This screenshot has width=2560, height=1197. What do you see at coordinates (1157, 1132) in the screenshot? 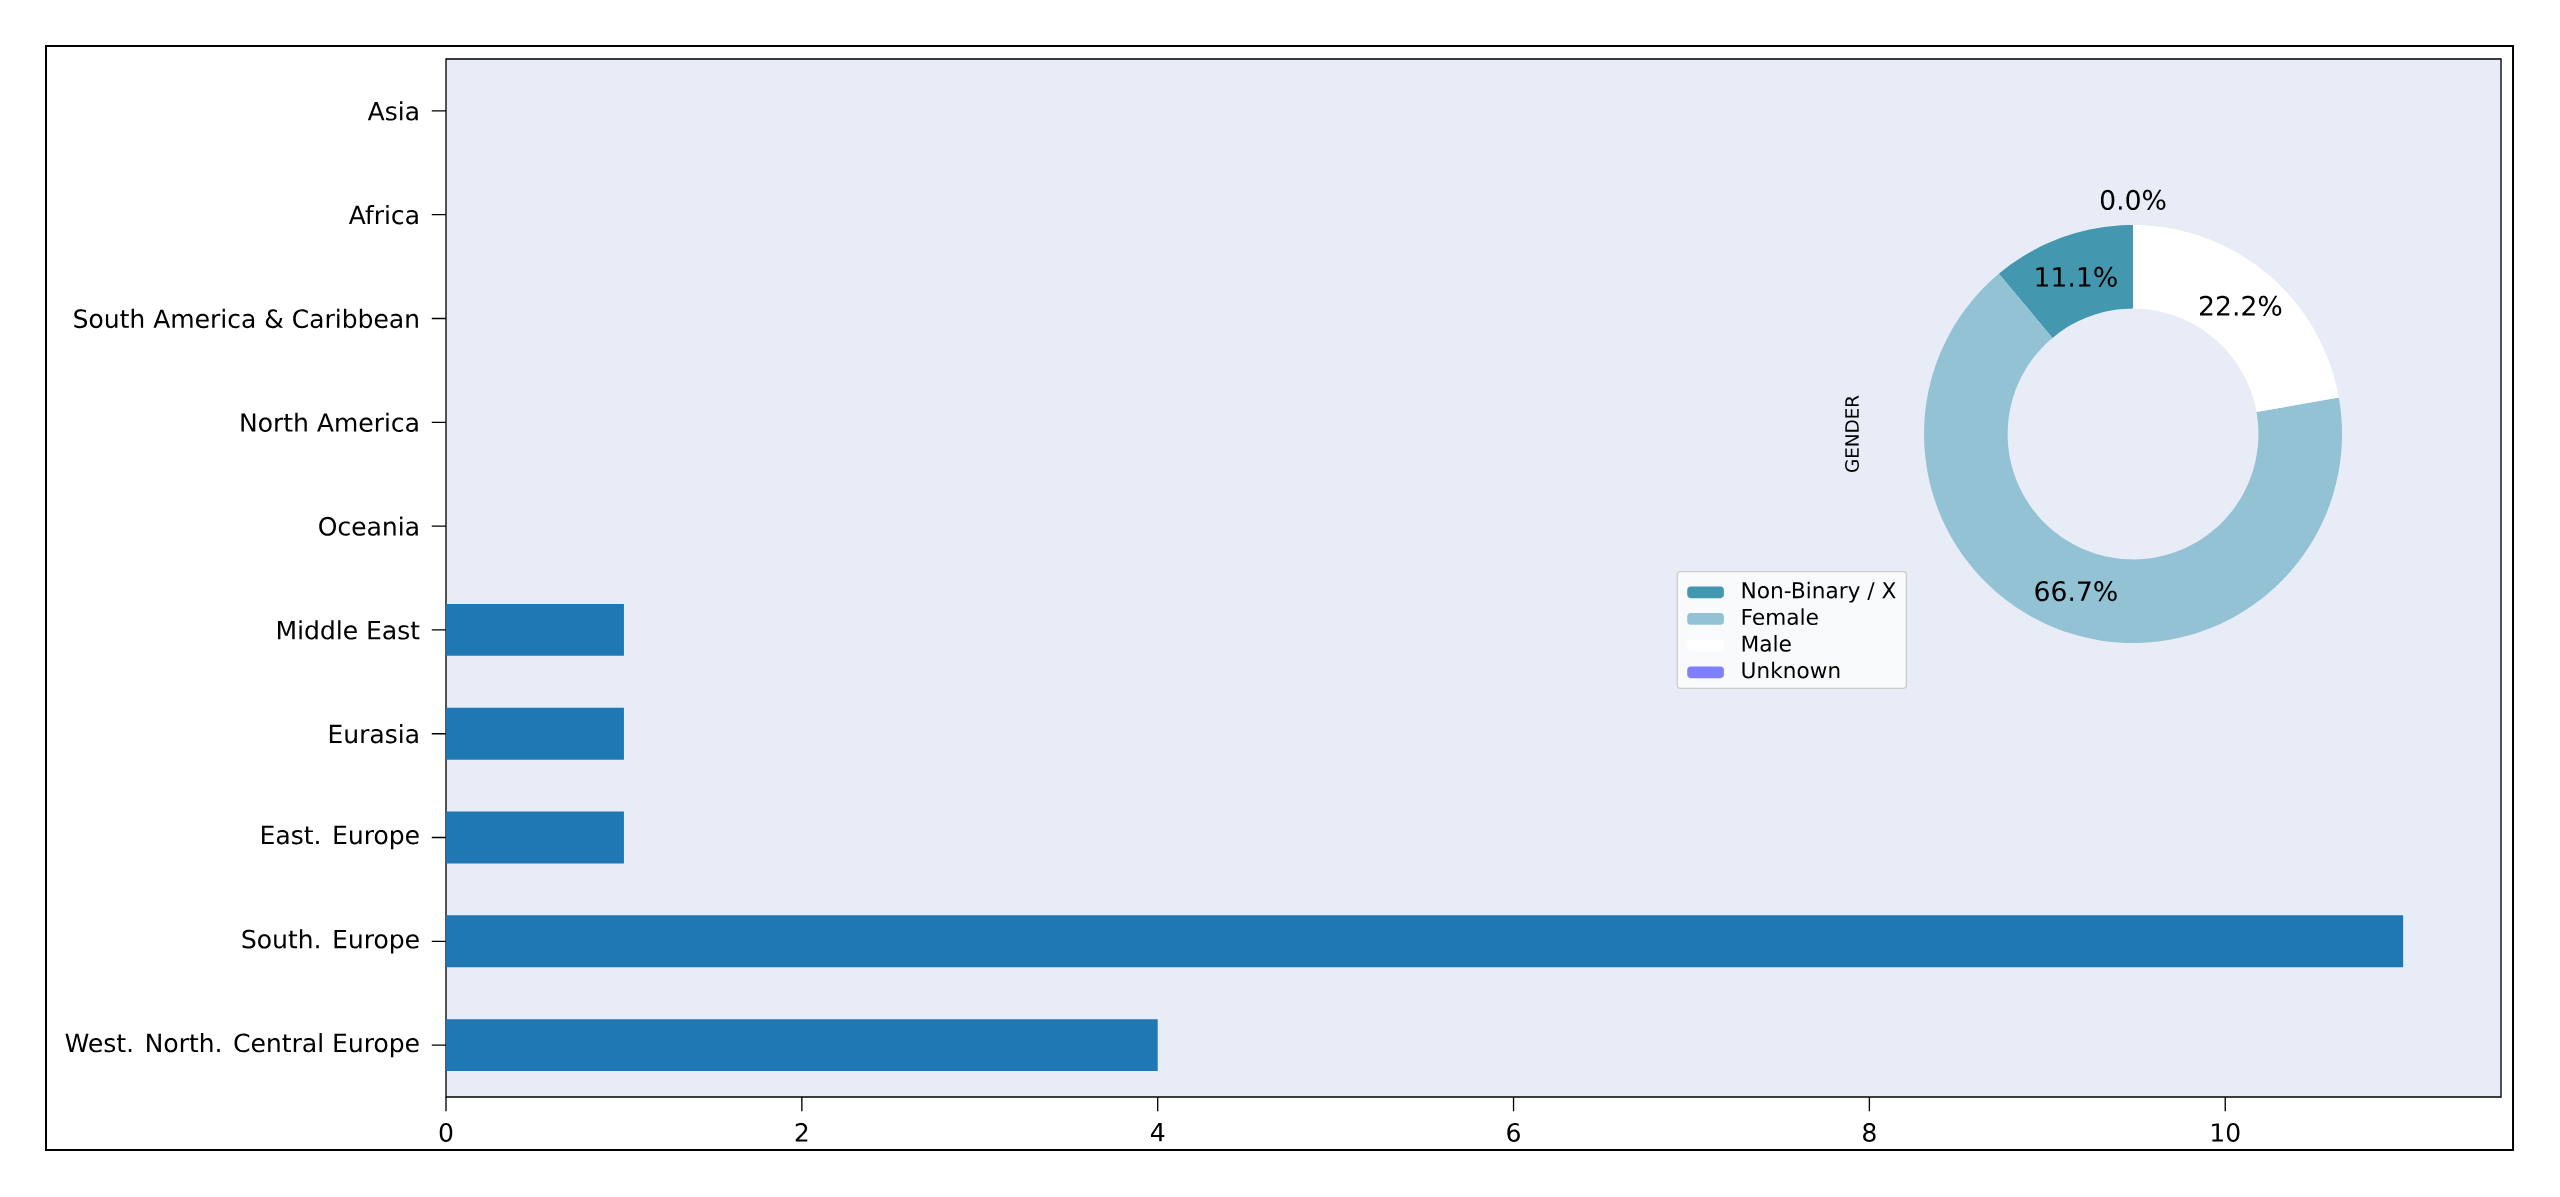
I see `x-tick-label: 4` at bounding box center [1157, 1132].